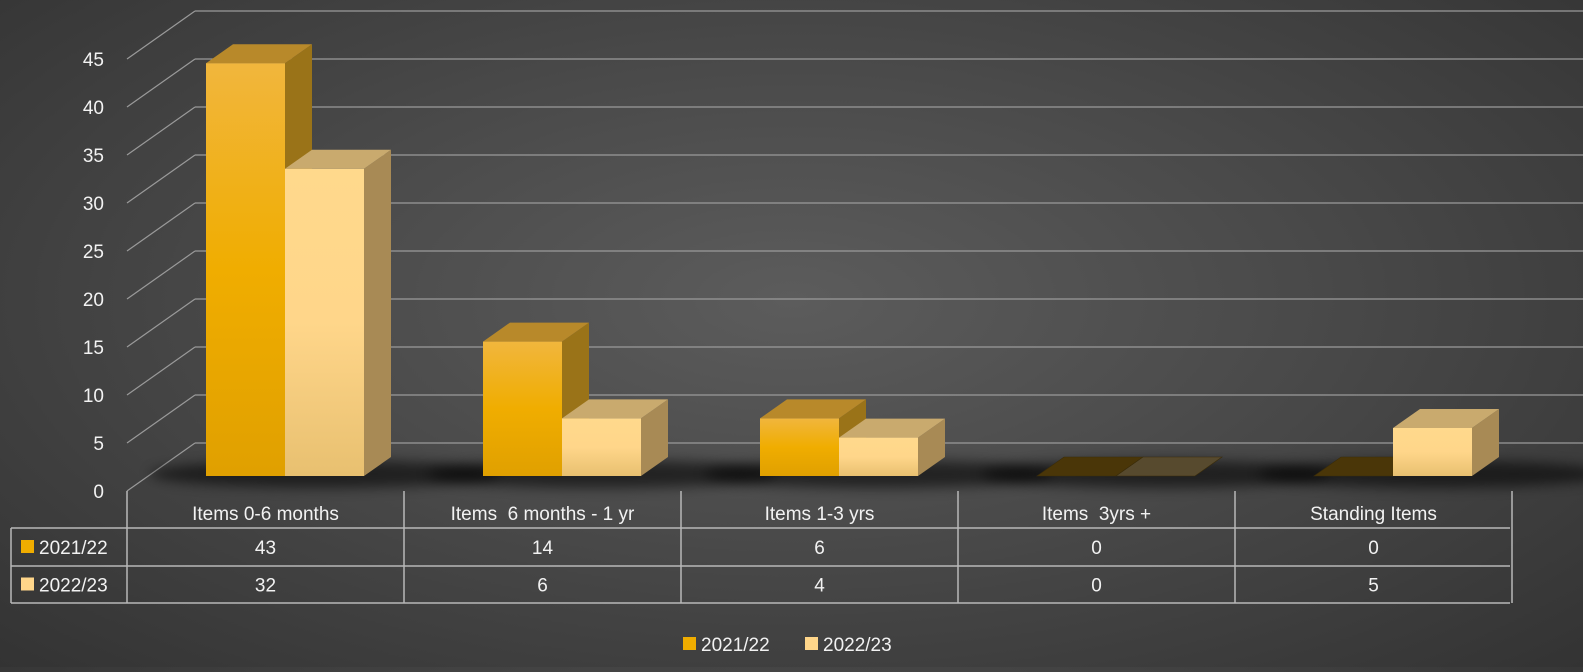  What do you see at coordinates (735, 645) in the screenshot?
I see `legend-label: 2021/22` at bounding box center [735, 645].